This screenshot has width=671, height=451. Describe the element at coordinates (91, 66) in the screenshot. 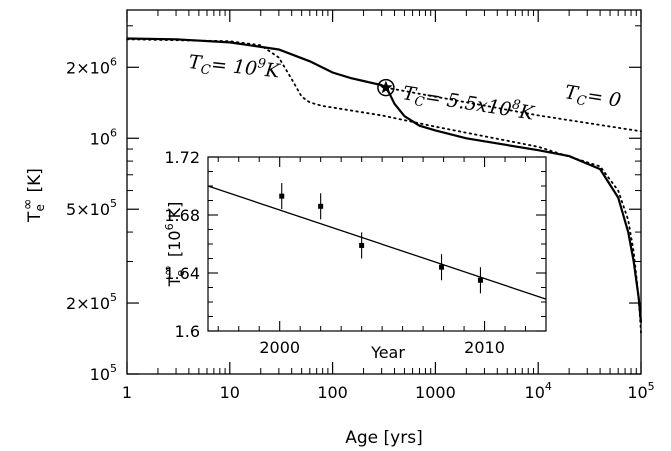

I see `main-y-tick-label: 2×10⁶` at that location.